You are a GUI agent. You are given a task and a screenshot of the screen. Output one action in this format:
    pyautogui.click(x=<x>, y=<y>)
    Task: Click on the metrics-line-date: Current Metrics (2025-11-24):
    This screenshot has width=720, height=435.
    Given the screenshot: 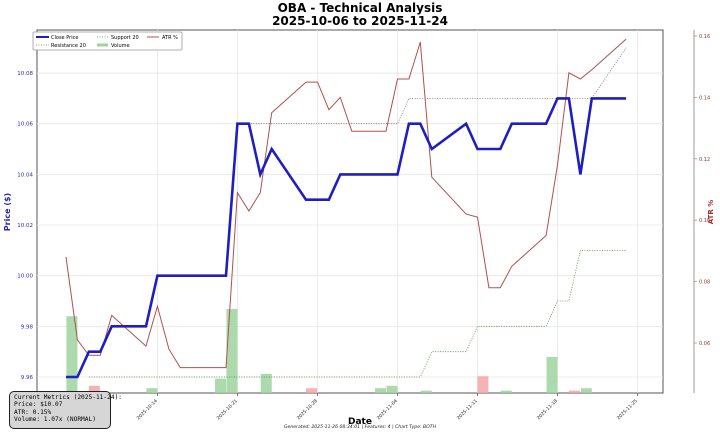 What is the action you would take?
    pyautogui.click(x=68, y=397)
    